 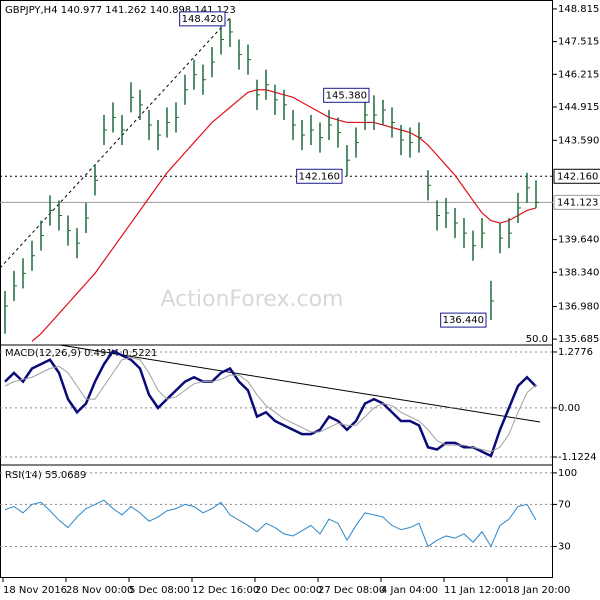 What do you see at coordinates (578, 339) in the screenshot?
I see `y-tick-label: 135.685` at bounding box center [578, 339].